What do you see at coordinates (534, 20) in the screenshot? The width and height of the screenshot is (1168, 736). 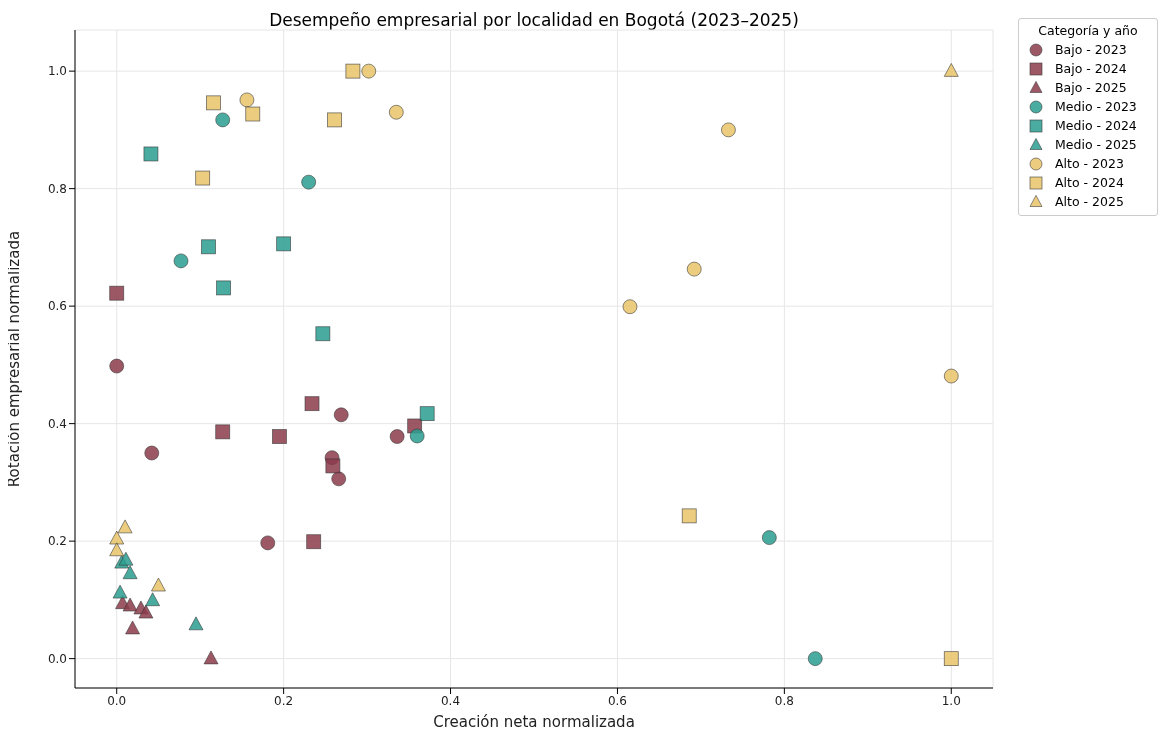 I see `chart-title: Desempeño empresarial por localidad en Bogotá (2023–2025)` at bounding box center [534, 20].